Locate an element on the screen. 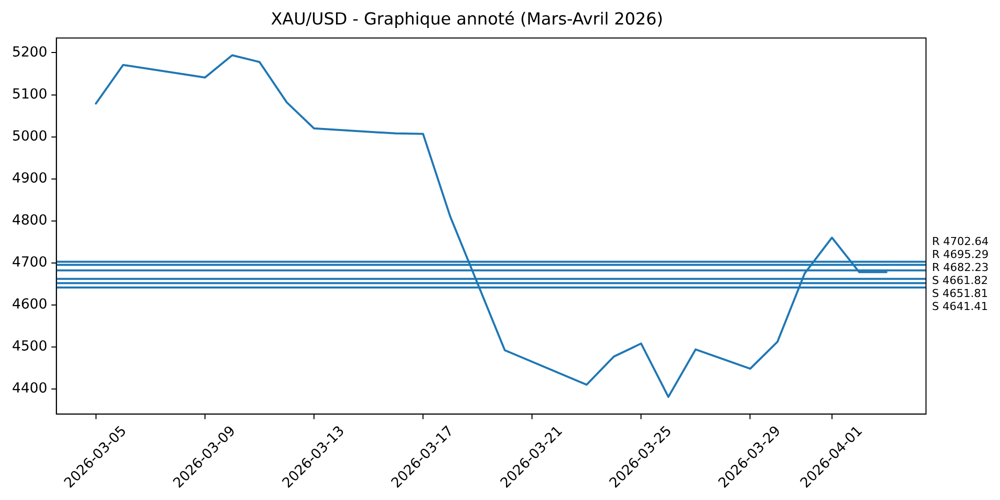 This screenshot has width=1000, height=500. y-tick-label: 4600 is located at coordinates (30, 304).